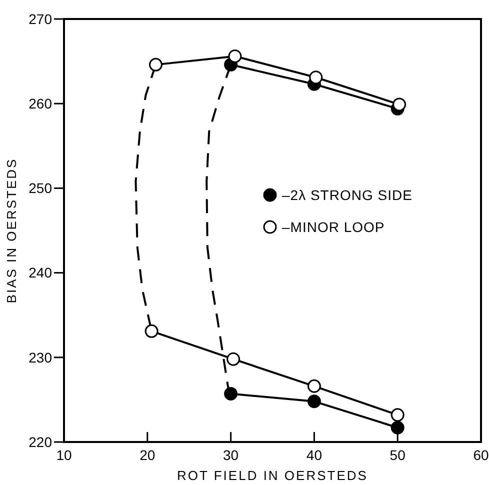 This screenshot has width=489, height=485. I want to click on x-tick-label: 30, so click(231, 455).